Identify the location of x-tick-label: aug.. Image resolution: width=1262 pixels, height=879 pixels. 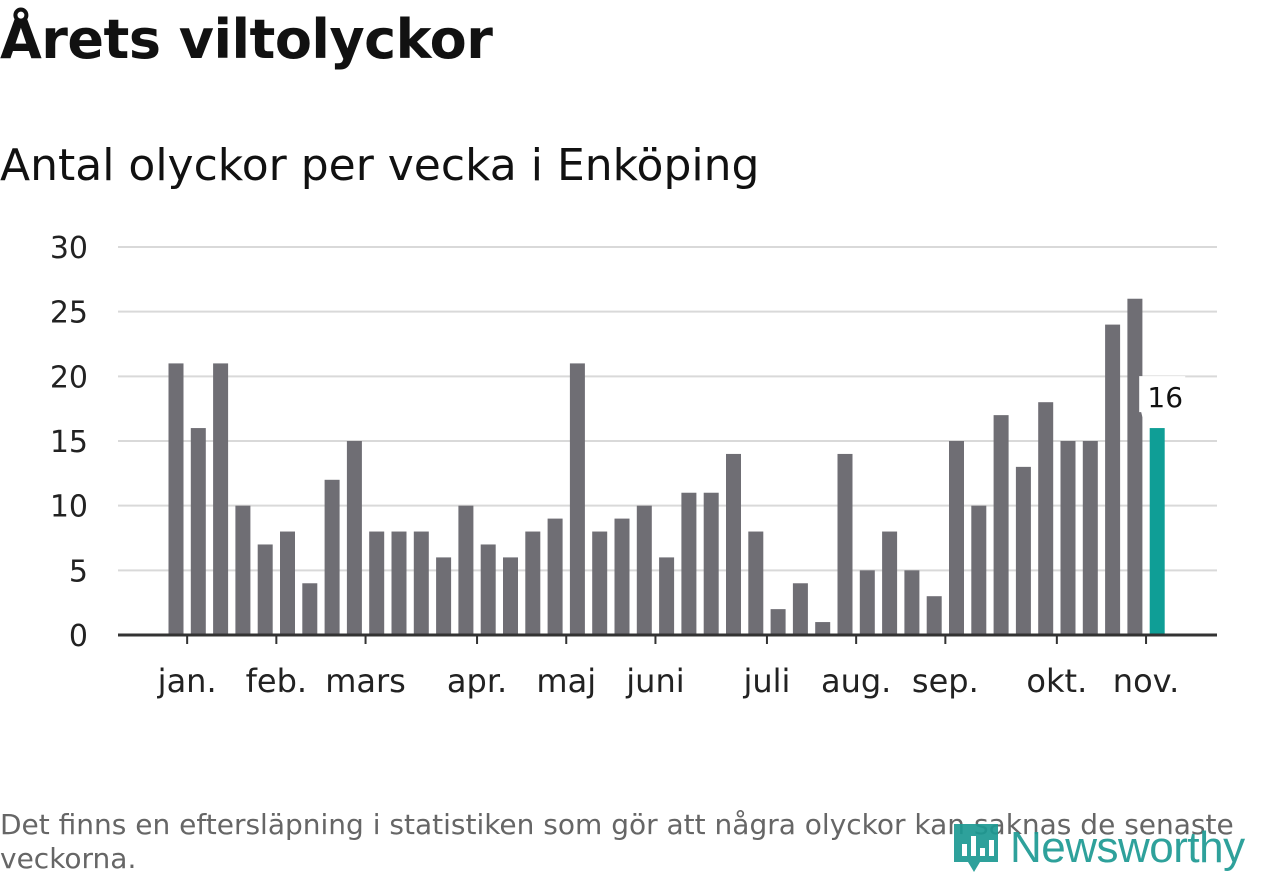
(856, 681).